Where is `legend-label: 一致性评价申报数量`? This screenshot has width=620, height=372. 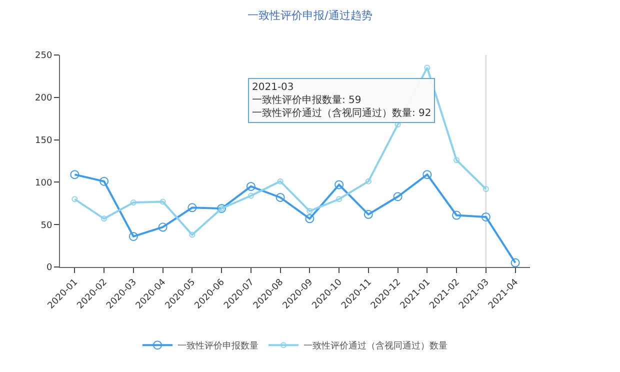
legend-label: 一致性评价申报数量 is located at coordinates (218, 346).